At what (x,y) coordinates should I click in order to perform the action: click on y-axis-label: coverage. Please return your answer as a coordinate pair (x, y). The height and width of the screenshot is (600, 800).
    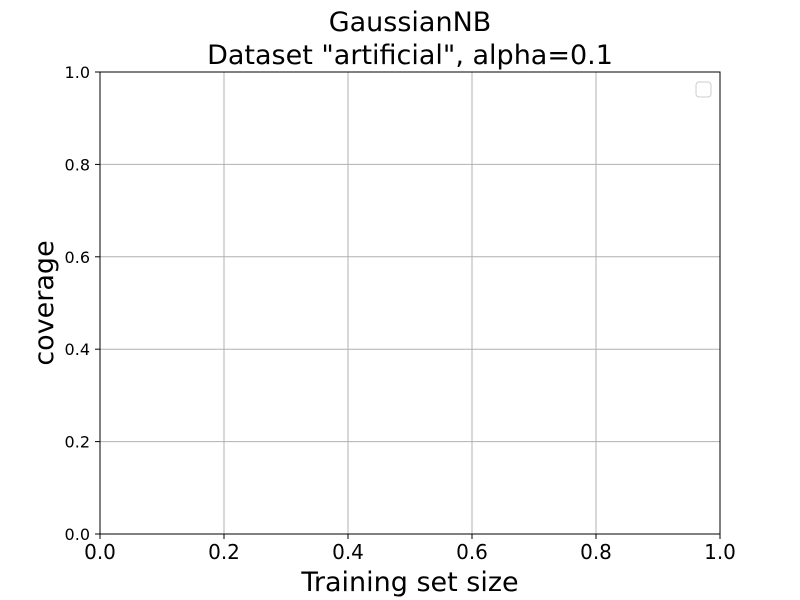
    Looking at the image, I should click on (44, 302).